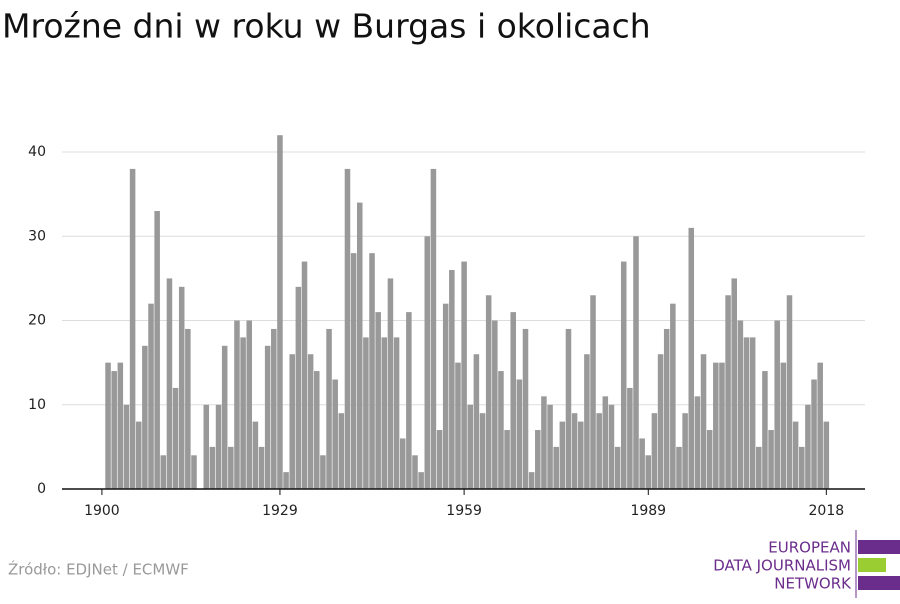 The height and width of the screenshot is (604, 900). I want to click on logo-text: EUROPEAN, so click(809, 548).